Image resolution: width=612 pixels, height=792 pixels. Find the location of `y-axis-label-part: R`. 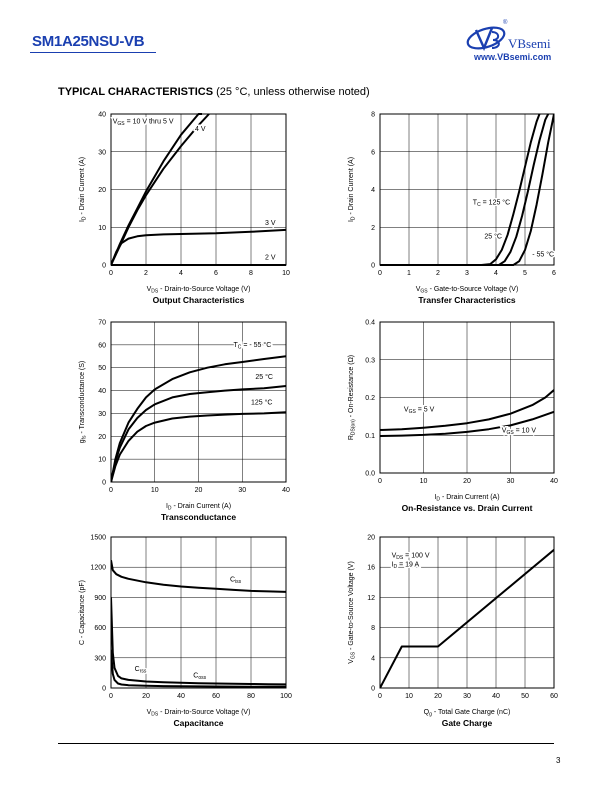

y-axis-label-part: R is located at coordinates (351, 437).